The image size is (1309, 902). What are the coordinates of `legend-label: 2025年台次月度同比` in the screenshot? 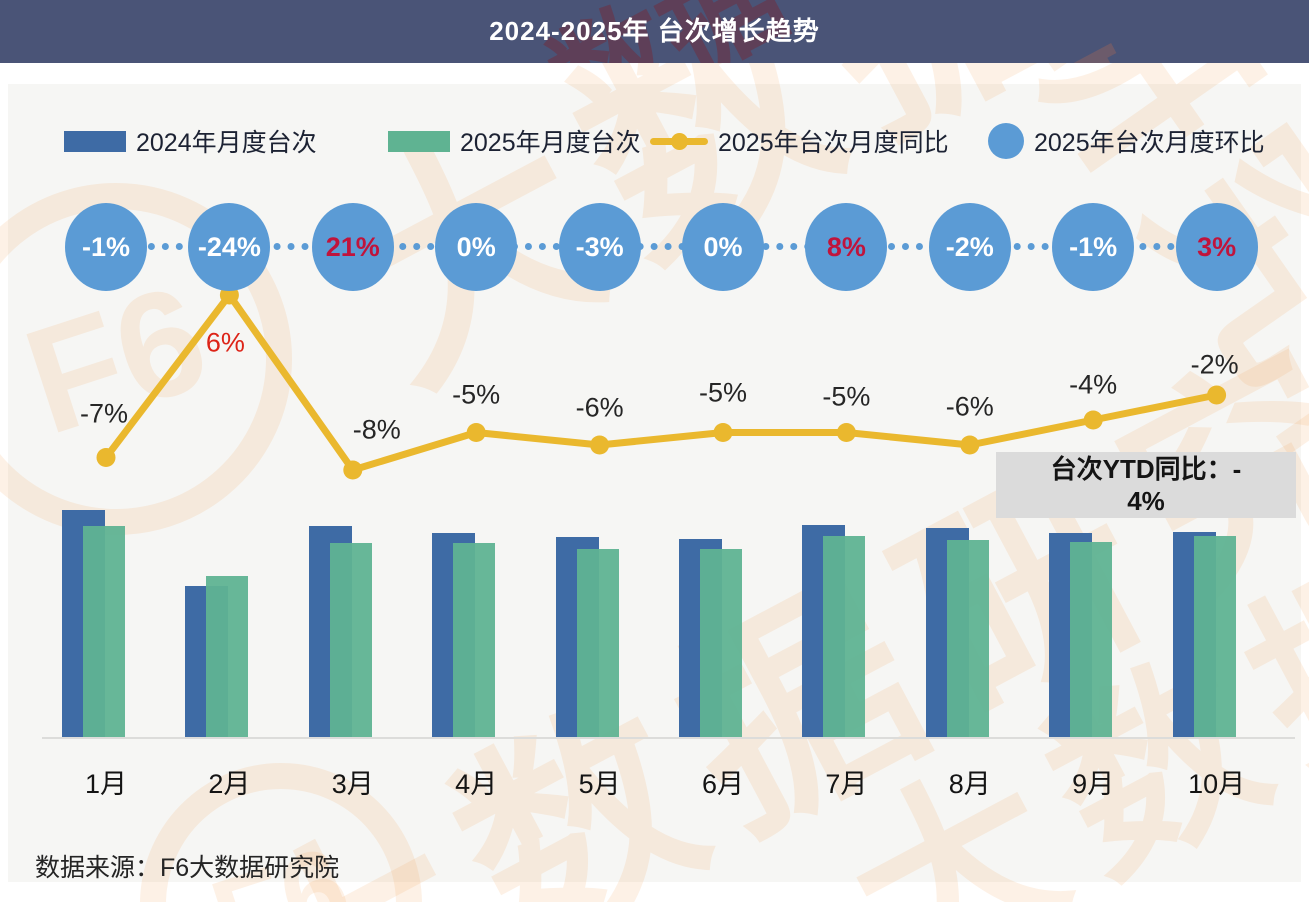 It's located at (833, 143).